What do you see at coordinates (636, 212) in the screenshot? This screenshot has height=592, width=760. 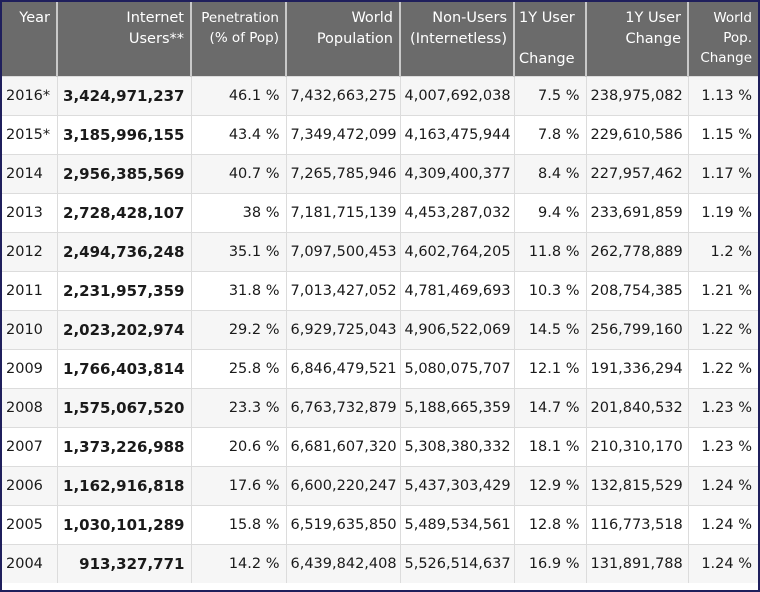 I see `cell-1y-user-change: 233,691,859` at bounding box center [636, 212].